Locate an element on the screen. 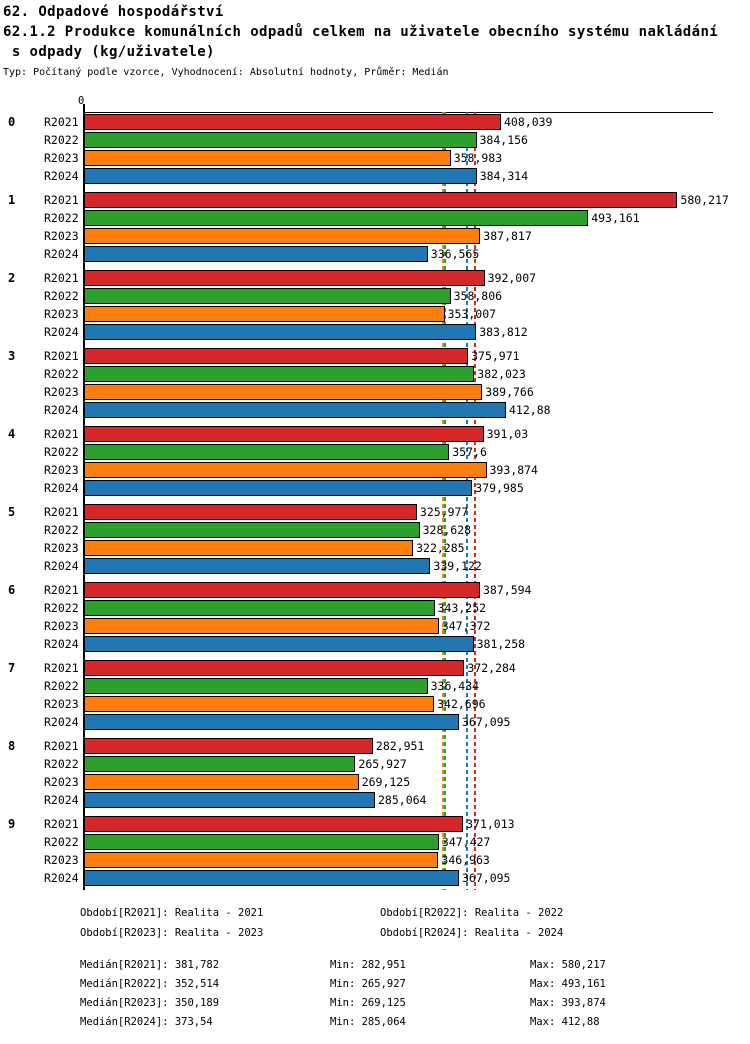 Image resolution: width=750 pixels, height=1044 pixels. bar-row: R2022 357,6 is located at coordinates (397, 452).